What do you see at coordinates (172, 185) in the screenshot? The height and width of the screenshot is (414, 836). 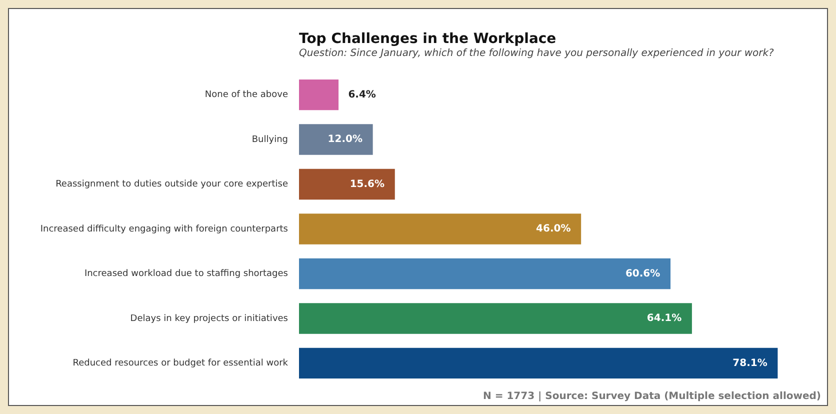 I see `y-tick-label: Reassignment to duties outside your core expertise` at bounding box center [172, 185].